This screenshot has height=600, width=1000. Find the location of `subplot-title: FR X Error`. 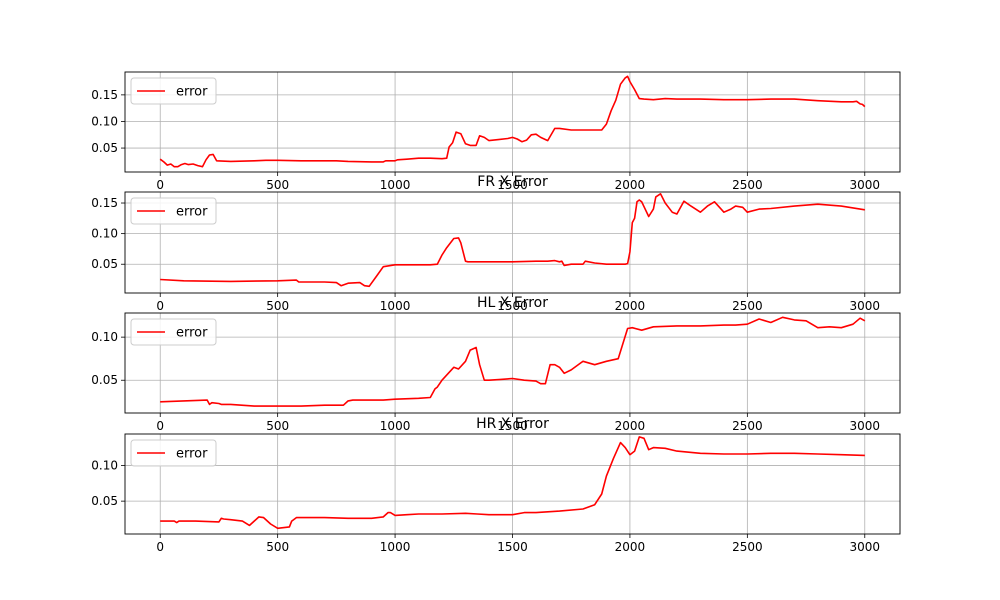

subplot-title: FR X Error is located at coordinates (512, 182).